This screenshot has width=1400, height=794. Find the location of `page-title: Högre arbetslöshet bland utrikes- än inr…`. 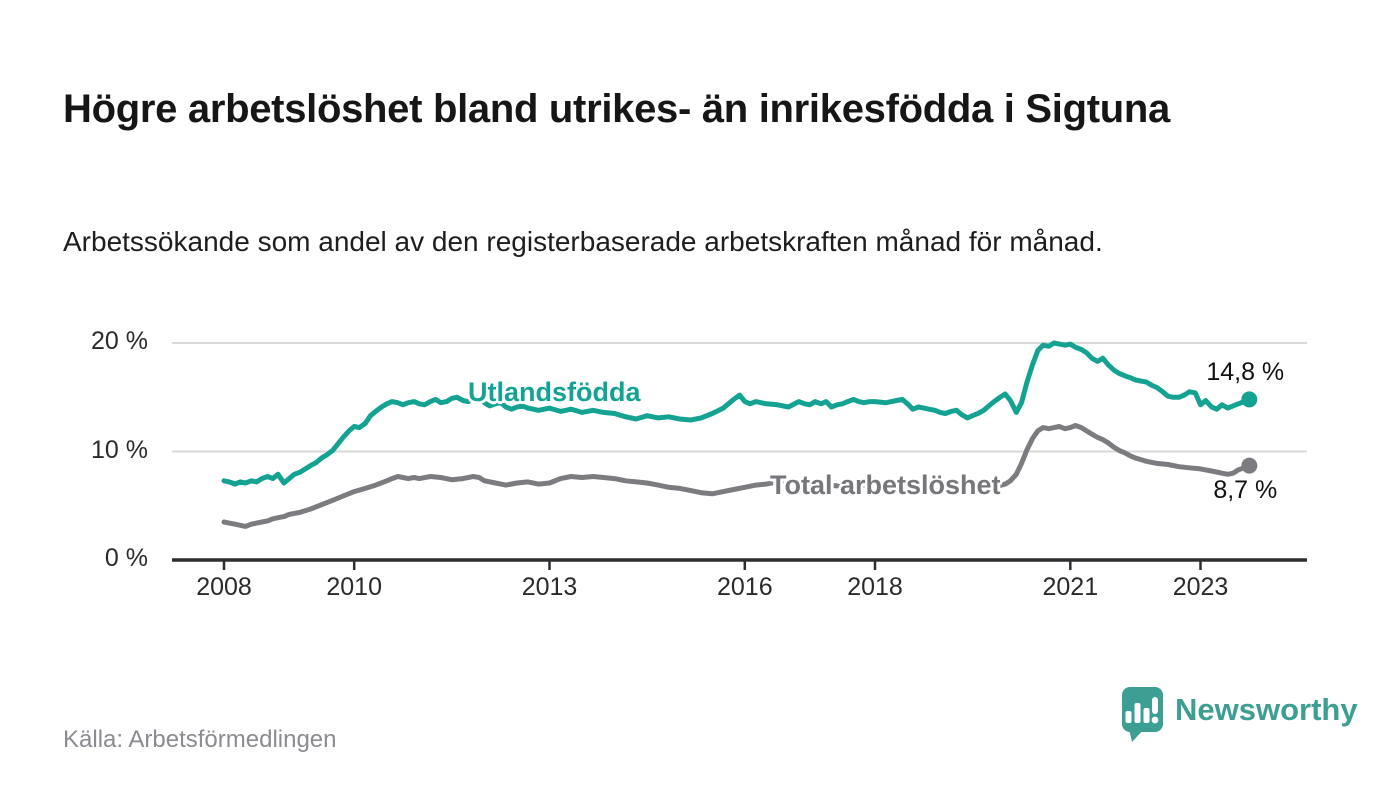

page-title: Högre arbetslöshet bland utrikes- än inr… is located at coordinates (616, 108).